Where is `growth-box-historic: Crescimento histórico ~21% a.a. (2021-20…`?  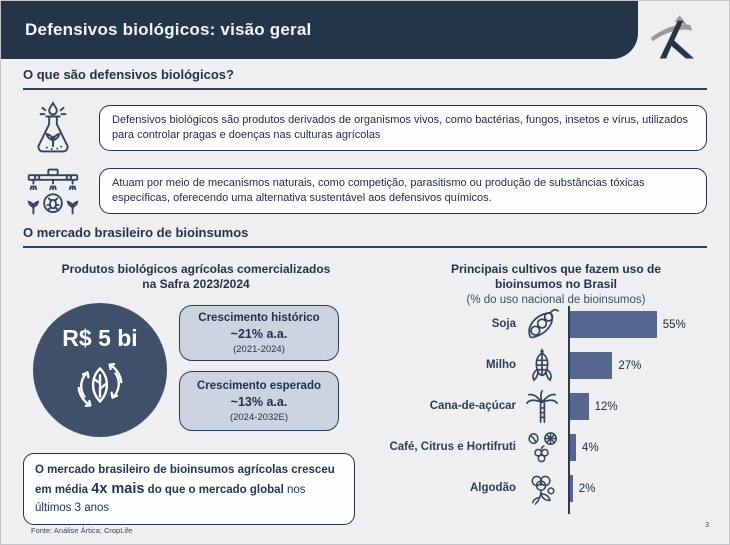 growth-box-historic: Crescimento histórico ~21% a.a. (2021-20… is located at coordinates (259, 333).